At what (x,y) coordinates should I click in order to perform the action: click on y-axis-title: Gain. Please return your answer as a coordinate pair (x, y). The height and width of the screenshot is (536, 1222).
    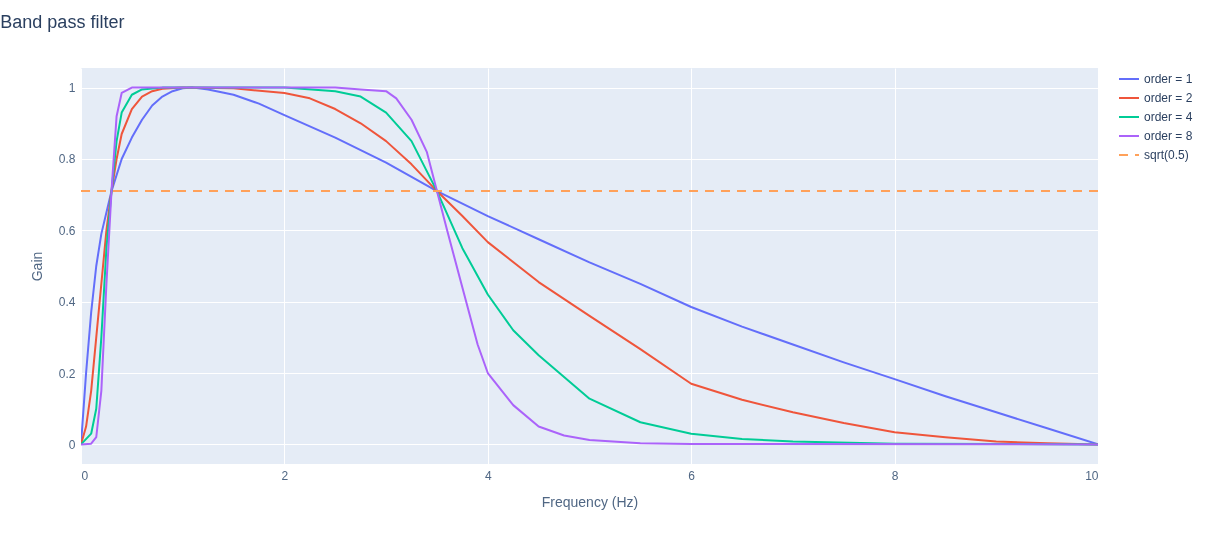
    Looking at the image, I should click on (36, 266).